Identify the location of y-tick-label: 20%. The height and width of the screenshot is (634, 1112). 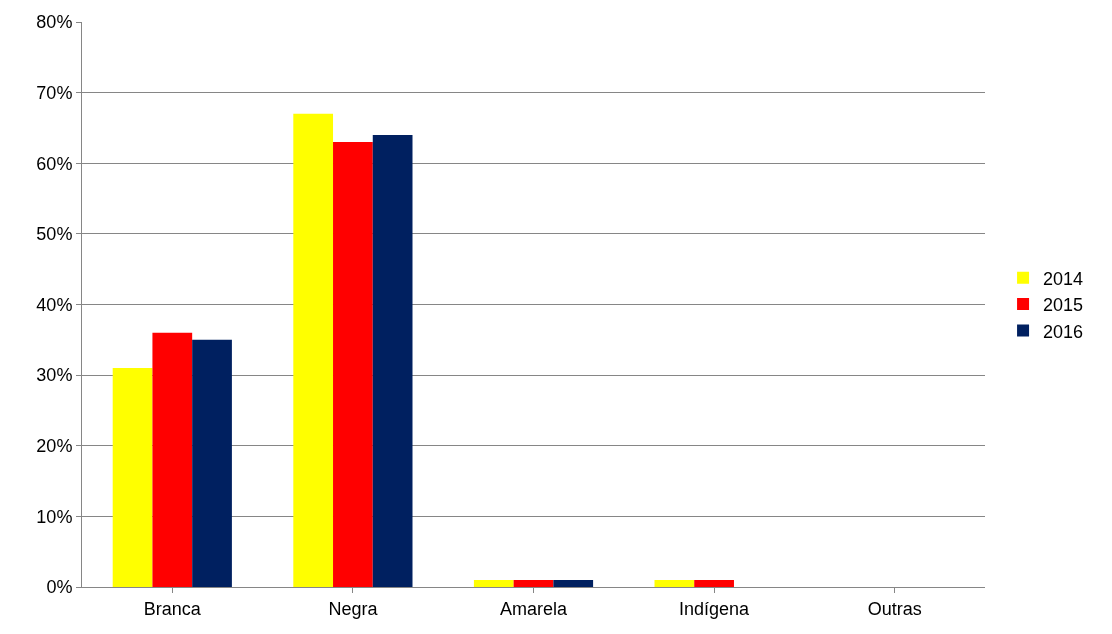
(54, 446).